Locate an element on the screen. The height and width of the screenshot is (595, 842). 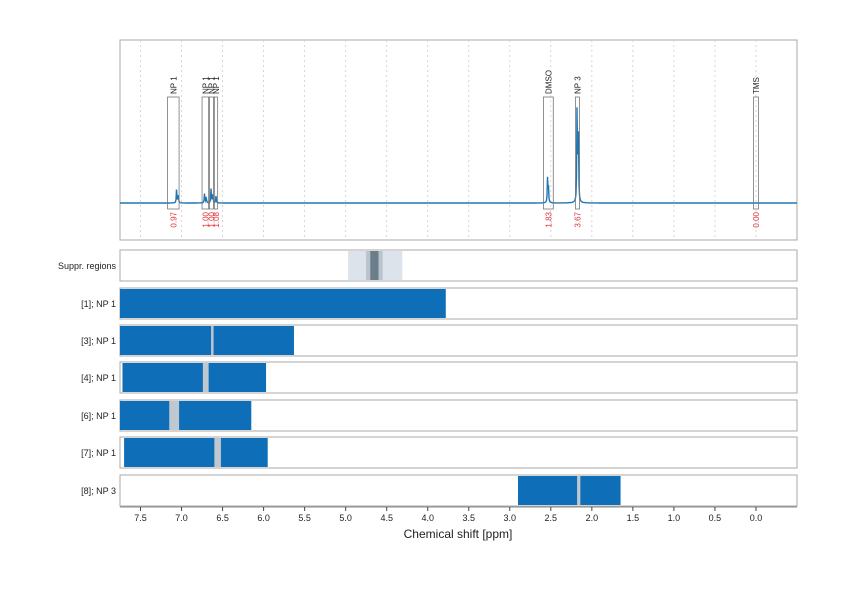
row-label: [8]; NP 3 is located at coordinates (98, 491).